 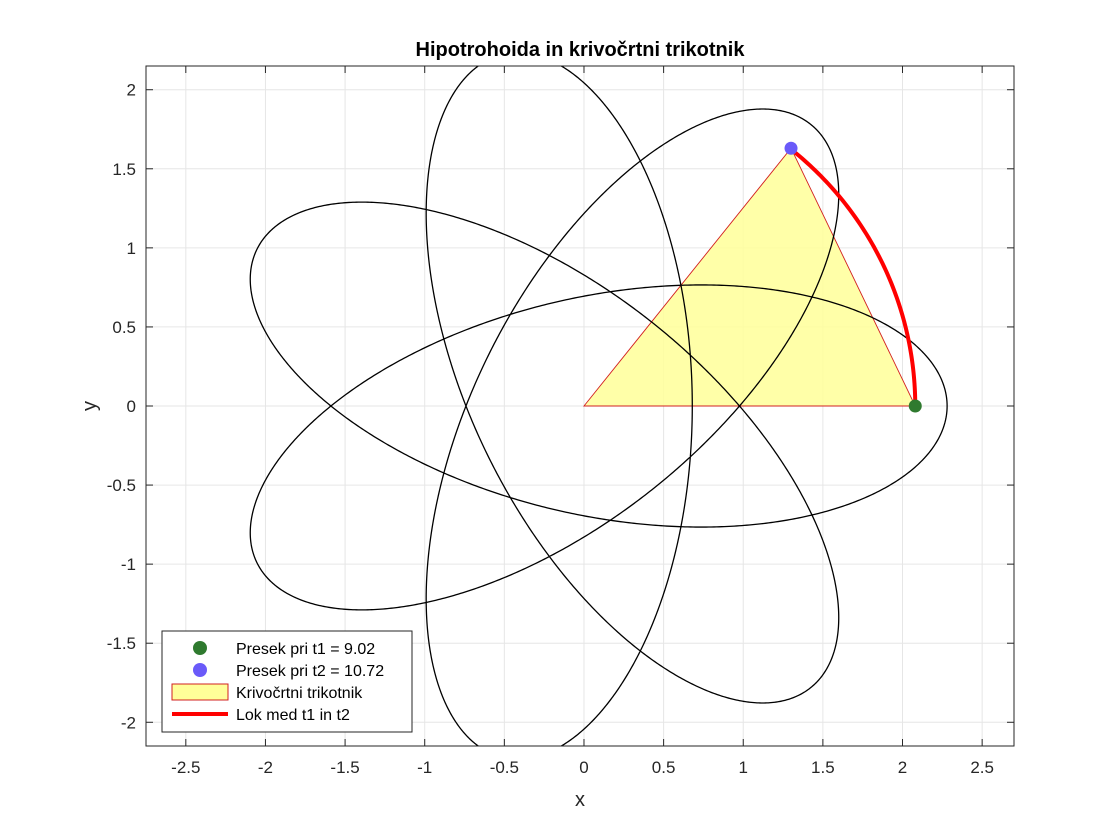 I want to click on legend-patch, so click(x=200, y=692).